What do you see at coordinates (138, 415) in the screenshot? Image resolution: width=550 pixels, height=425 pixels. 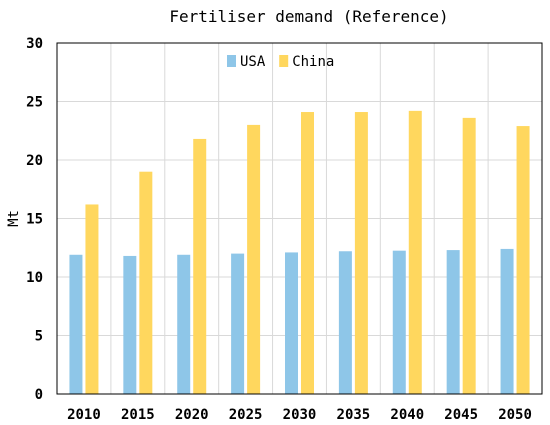 I see `x-tick-label: 2015` at bounding box center [138, 415].